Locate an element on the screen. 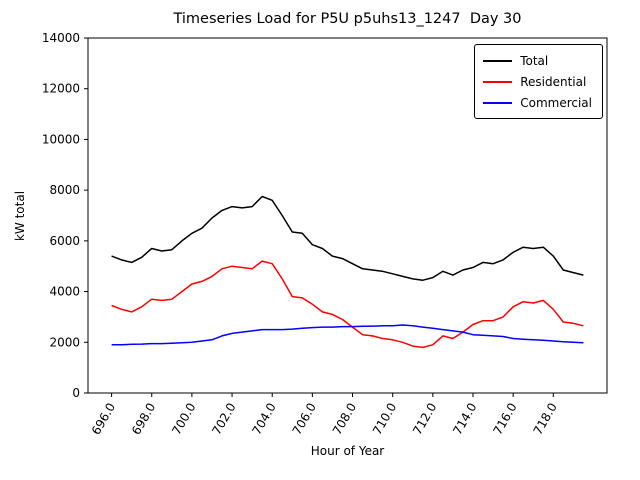 This screenshot has width=640, height=480. legend-label-total: Total is located at coordinates (534, 60).